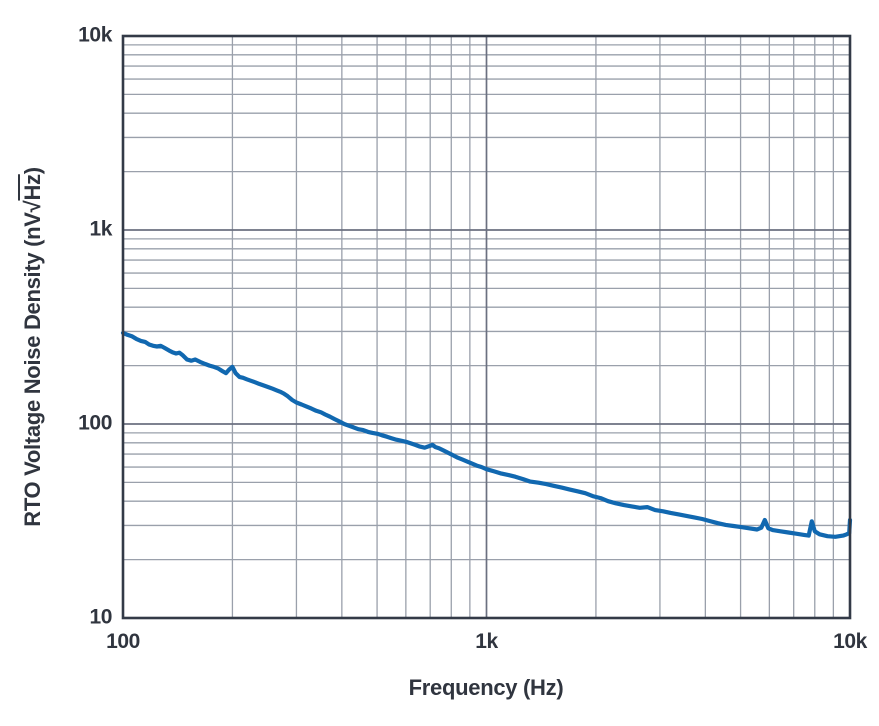 This screenshot has width=879, height=726. Describe the element at coordinates (95, 35) in the screenshot. I see `y-tick-label-10k: 10k` at that location.